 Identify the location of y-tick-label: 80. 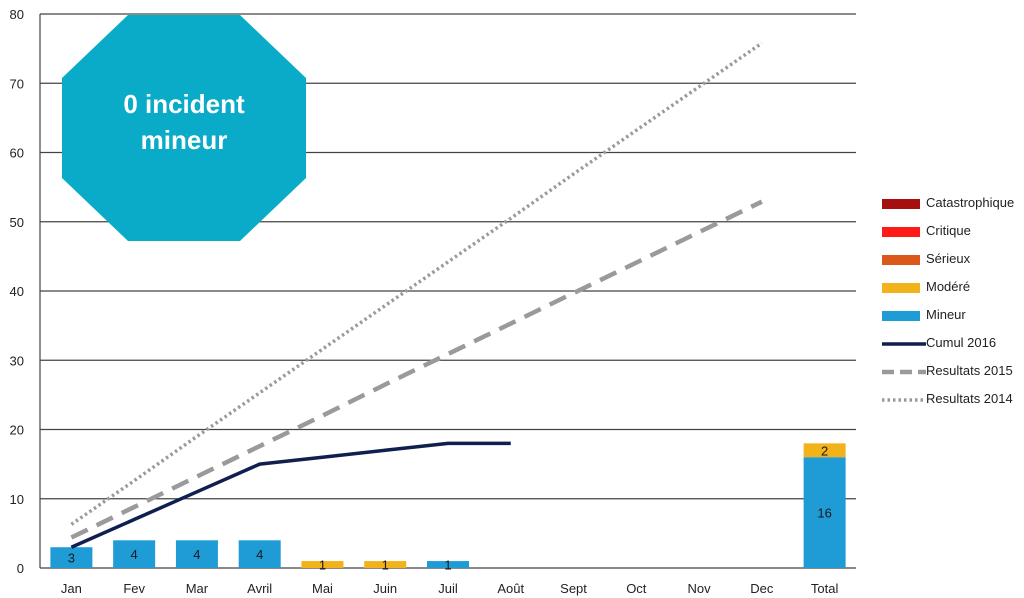
(17, 14).